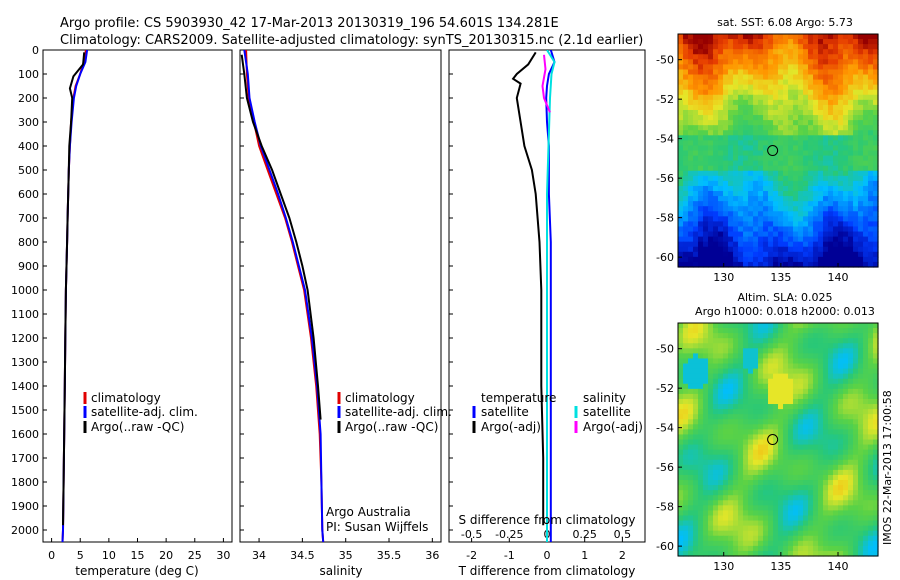  Describe the element at coordinates (604, 398) in the screenshot. I see `legend-heading-salinity: salinity` at that location.